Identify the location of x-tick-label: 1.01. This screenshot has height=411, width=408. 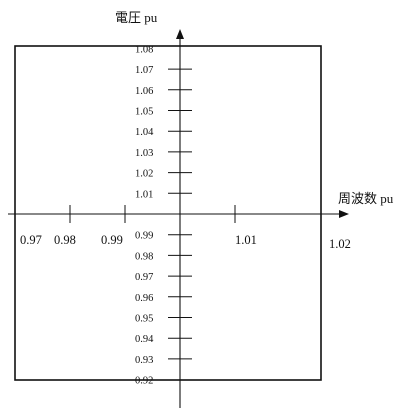
(246, 240).